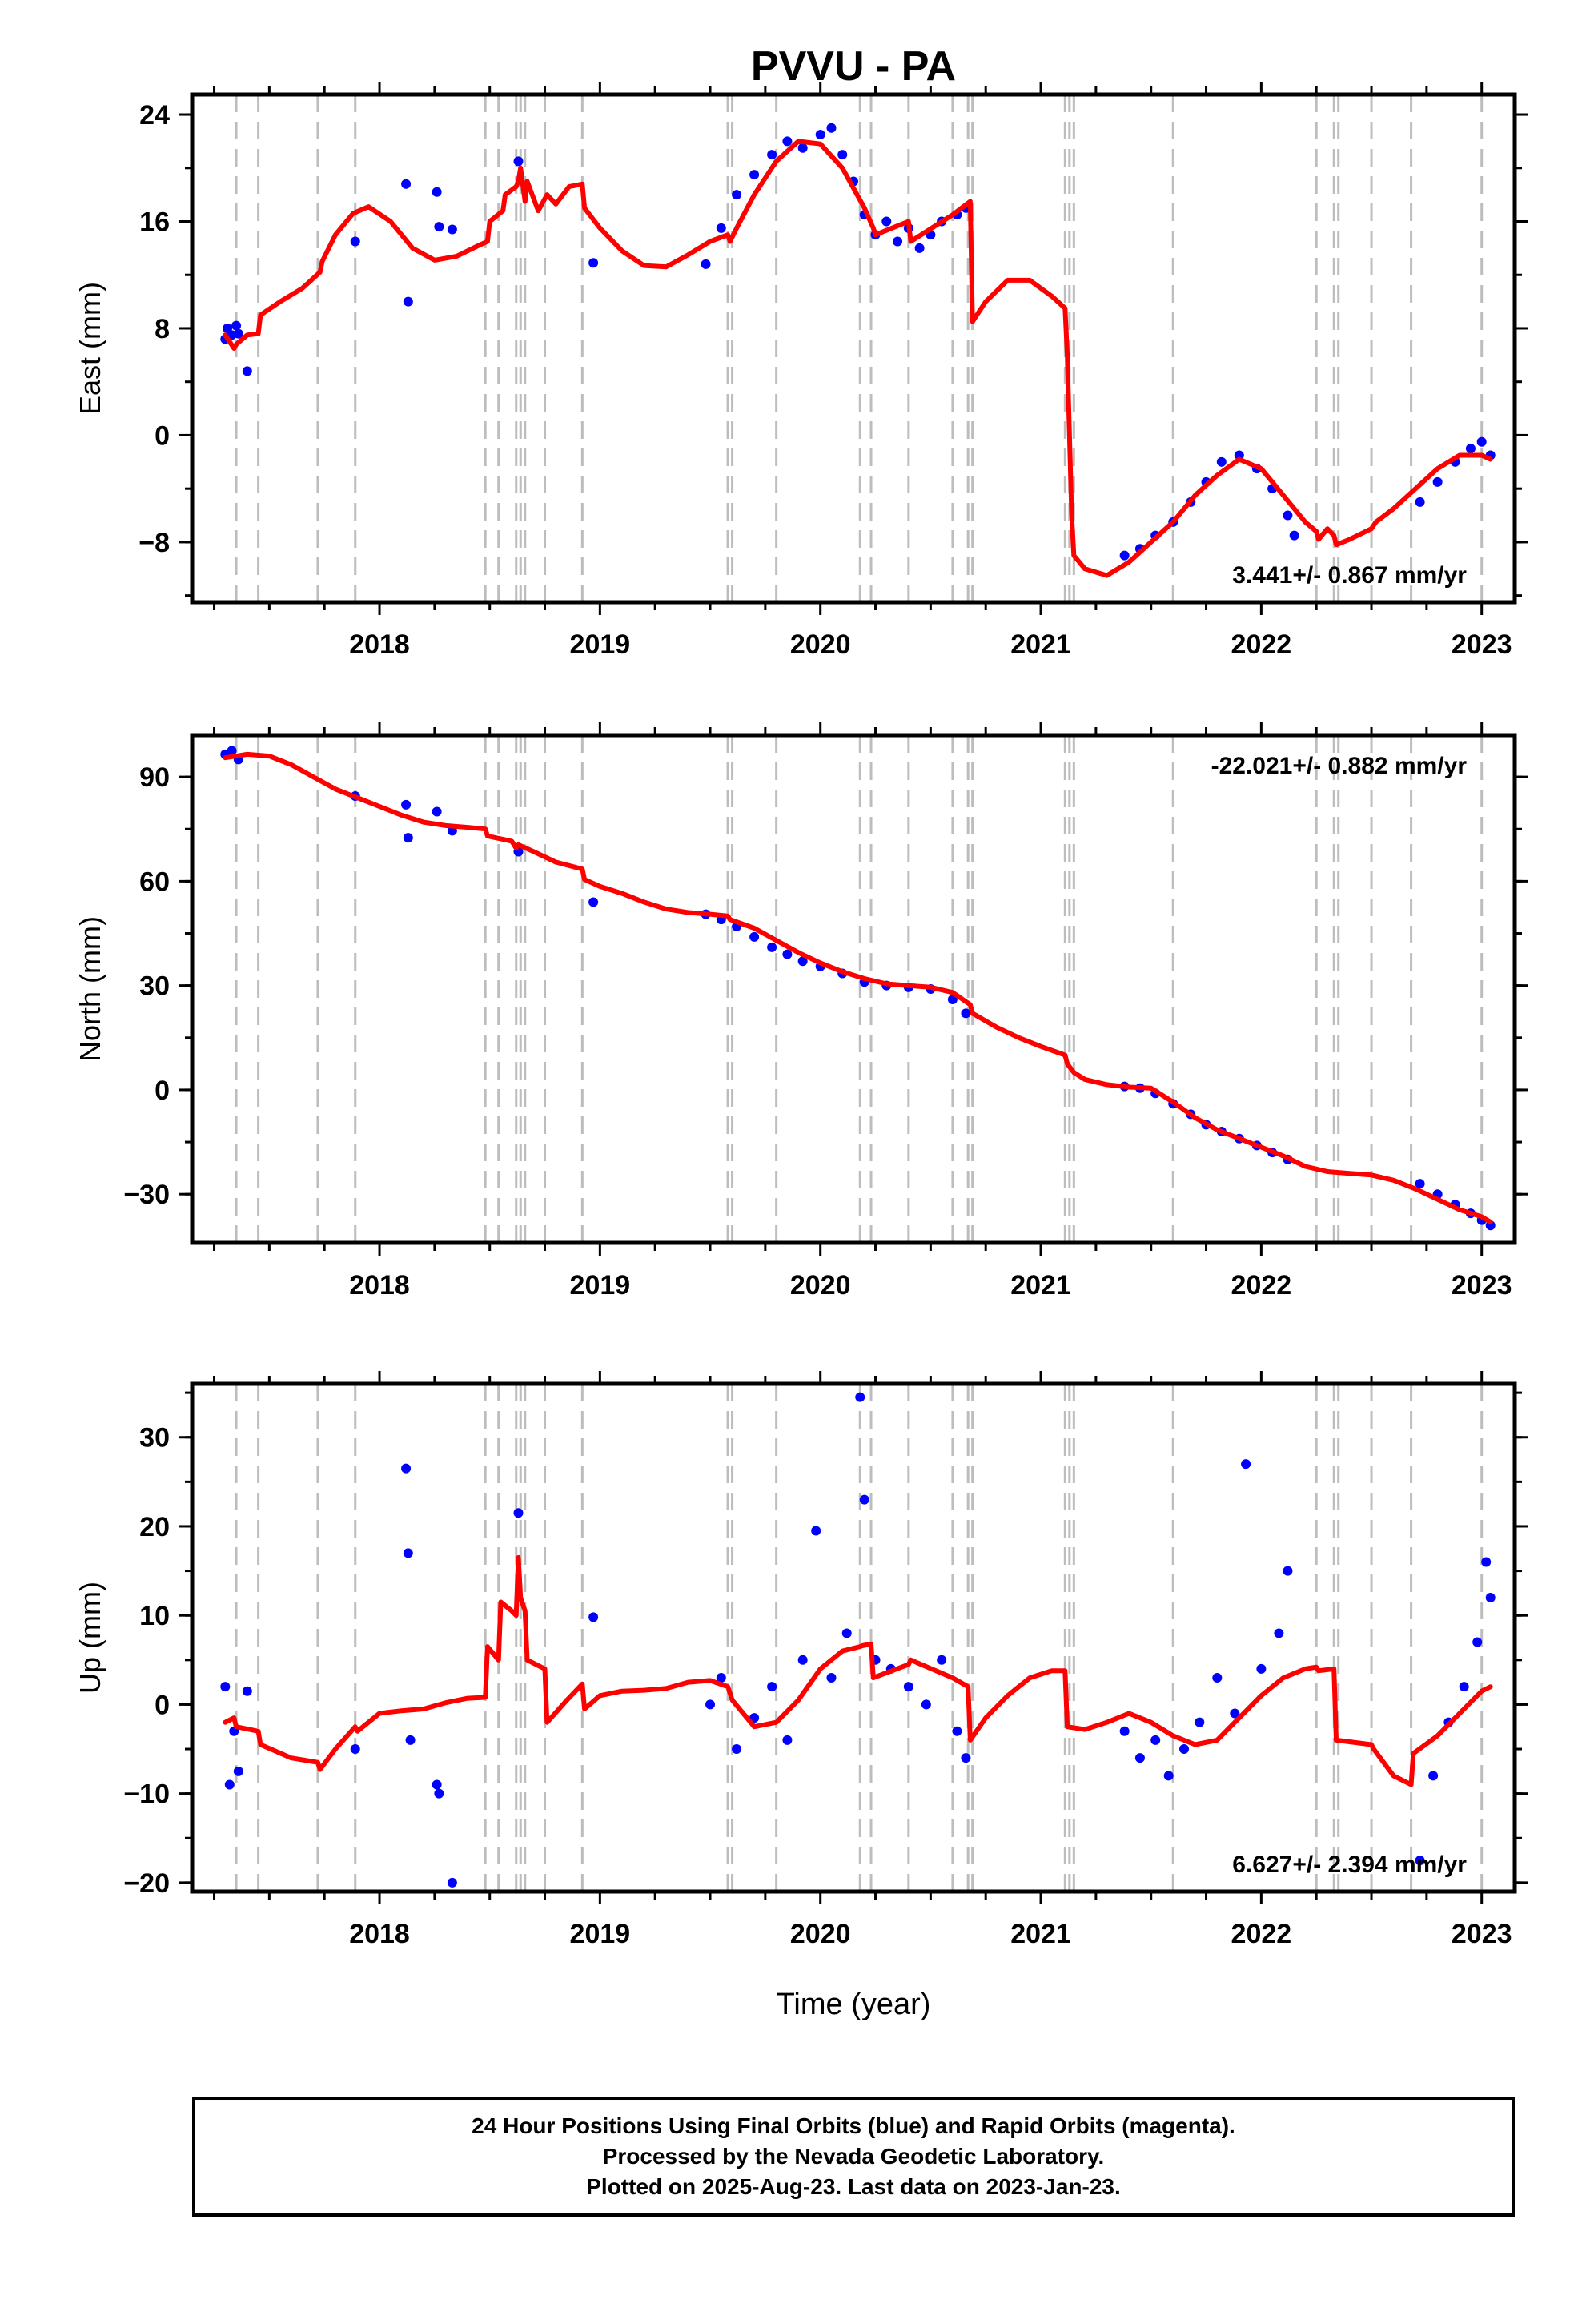 The width and height of the screenshot is (1582, 2324). What do you see at coordinates (379, 1934) in the screenshot?
I see `up-x-tick-label: 2018` at bounding box center [379, 1934].